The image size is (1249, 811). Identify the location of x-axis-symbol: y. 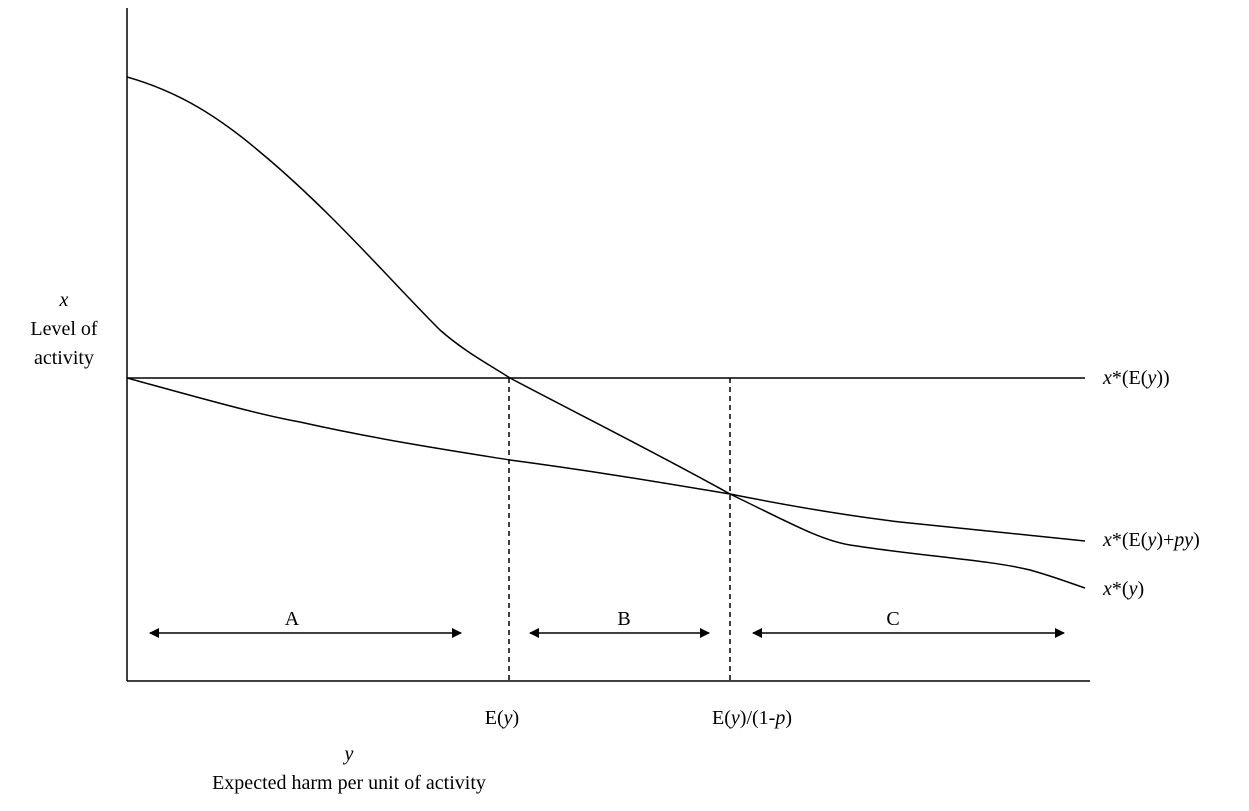
(348, 754).